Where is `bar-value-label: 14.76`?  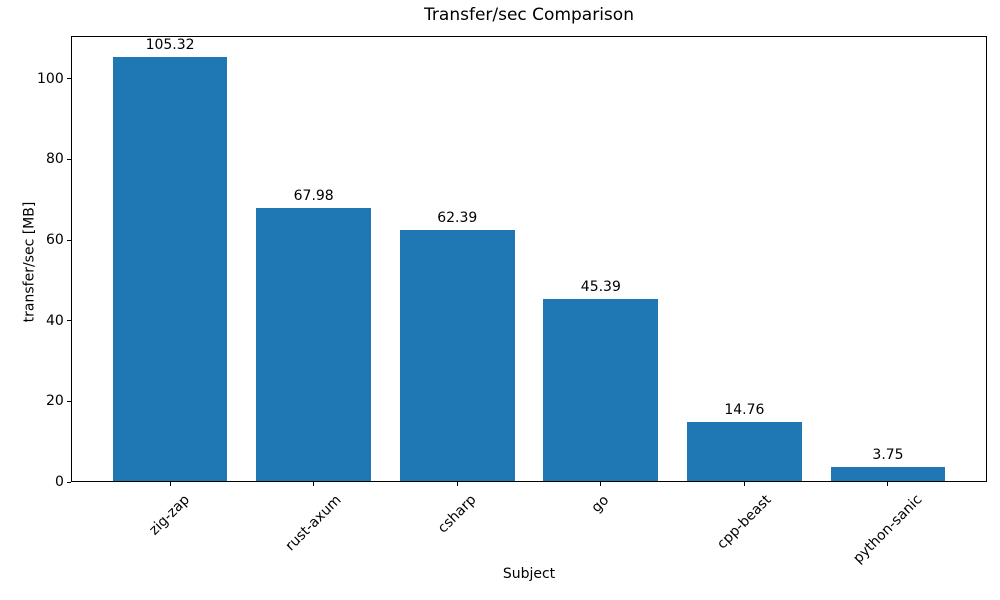
bar-value-label: 14.76 is located at coordinates (744, 410).